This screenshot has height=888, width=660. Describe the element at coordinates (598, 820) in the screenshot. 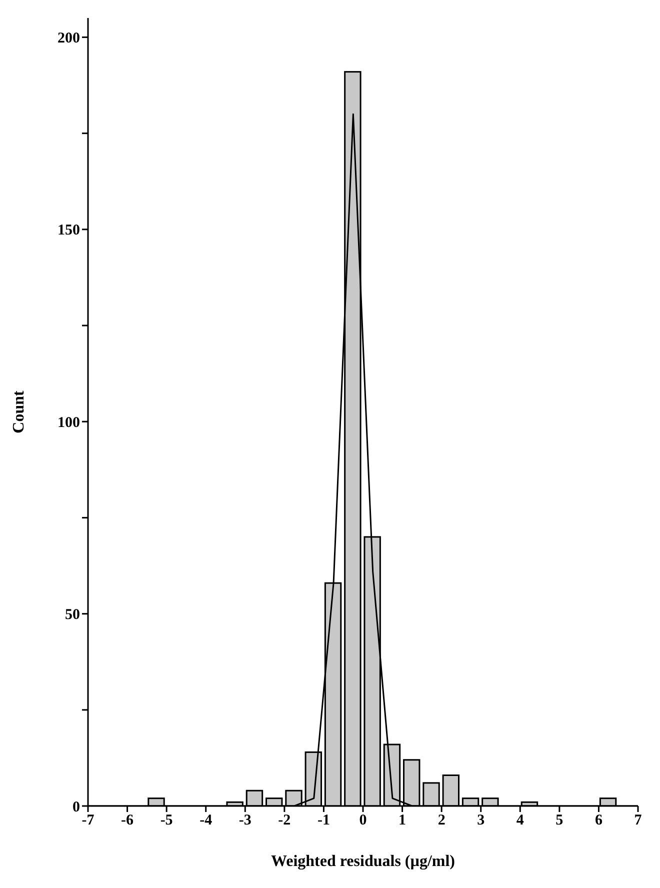

I see `x-tick-label: 6` at that location.